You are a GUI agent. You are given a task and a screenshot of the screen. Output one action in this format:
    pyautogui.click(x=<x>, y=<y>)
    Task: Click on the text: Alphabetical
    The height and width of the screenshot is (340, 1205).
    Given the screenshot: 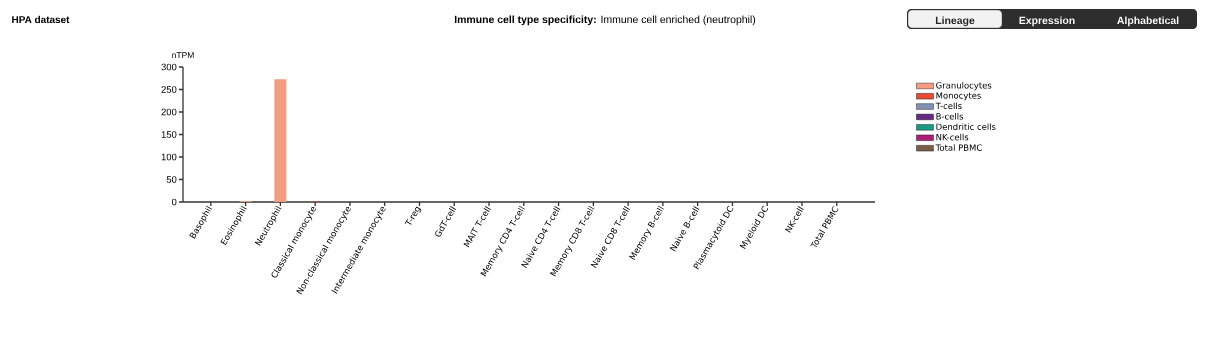 What is the action you would take?
    pyautogui.click(x=1148, y=21)
    